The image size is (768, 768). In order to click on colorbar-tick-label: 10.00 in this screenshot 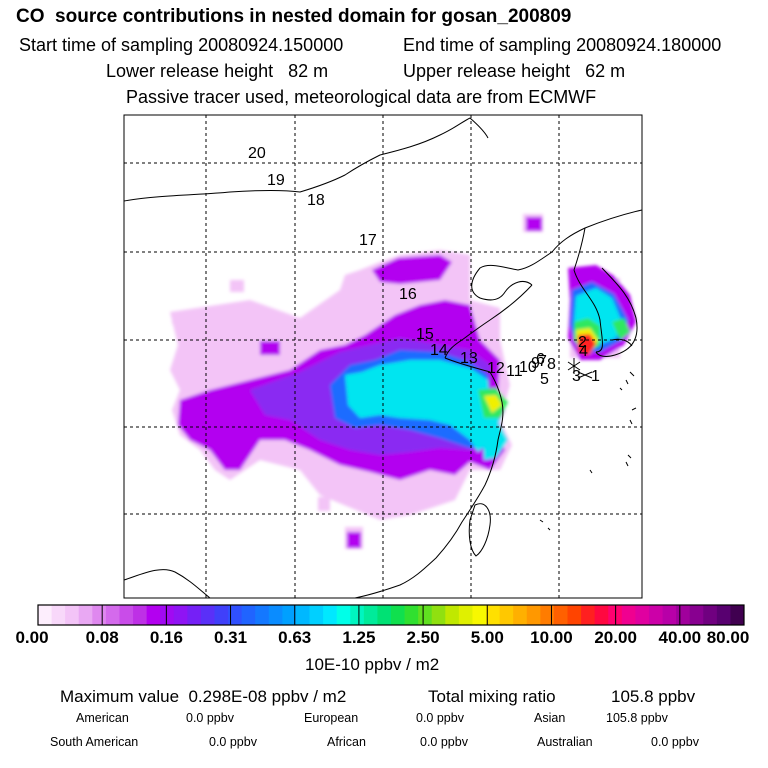, I will do `click(551, 637)`.